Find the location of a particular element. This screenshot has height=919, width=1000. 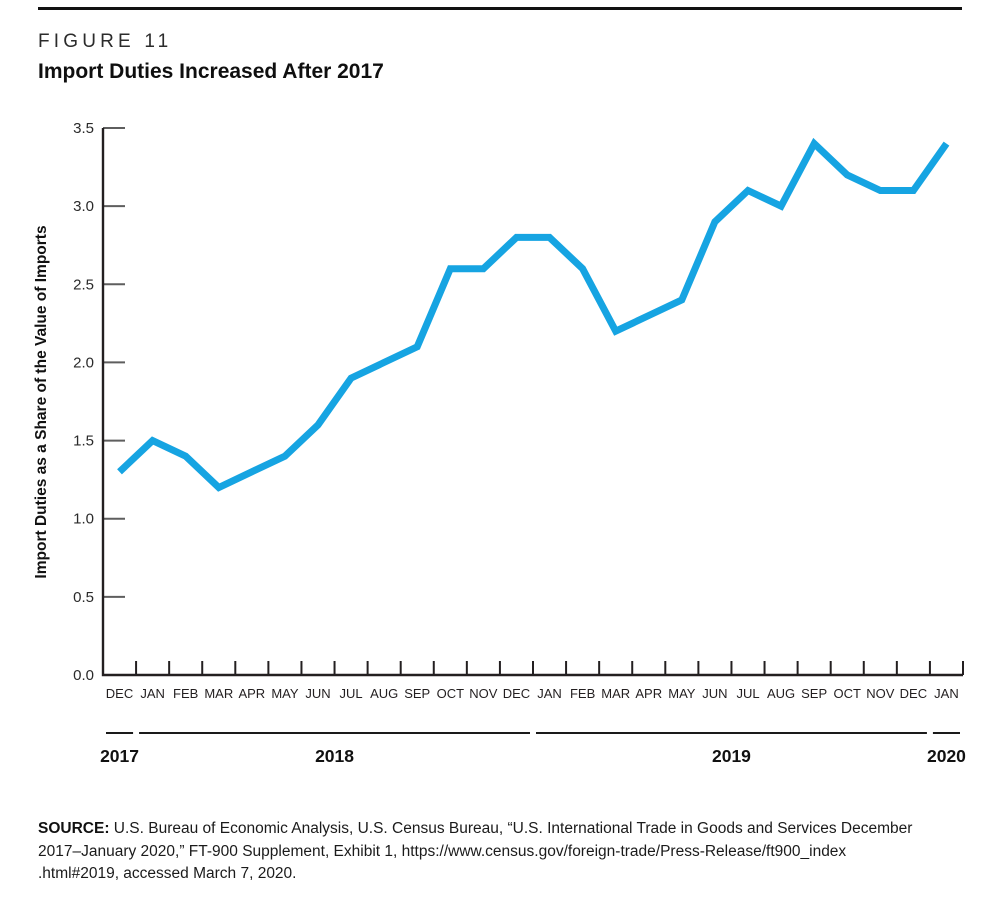

figure-title: Import Duties Increased After 2017 is located at coordinates (211, 71).